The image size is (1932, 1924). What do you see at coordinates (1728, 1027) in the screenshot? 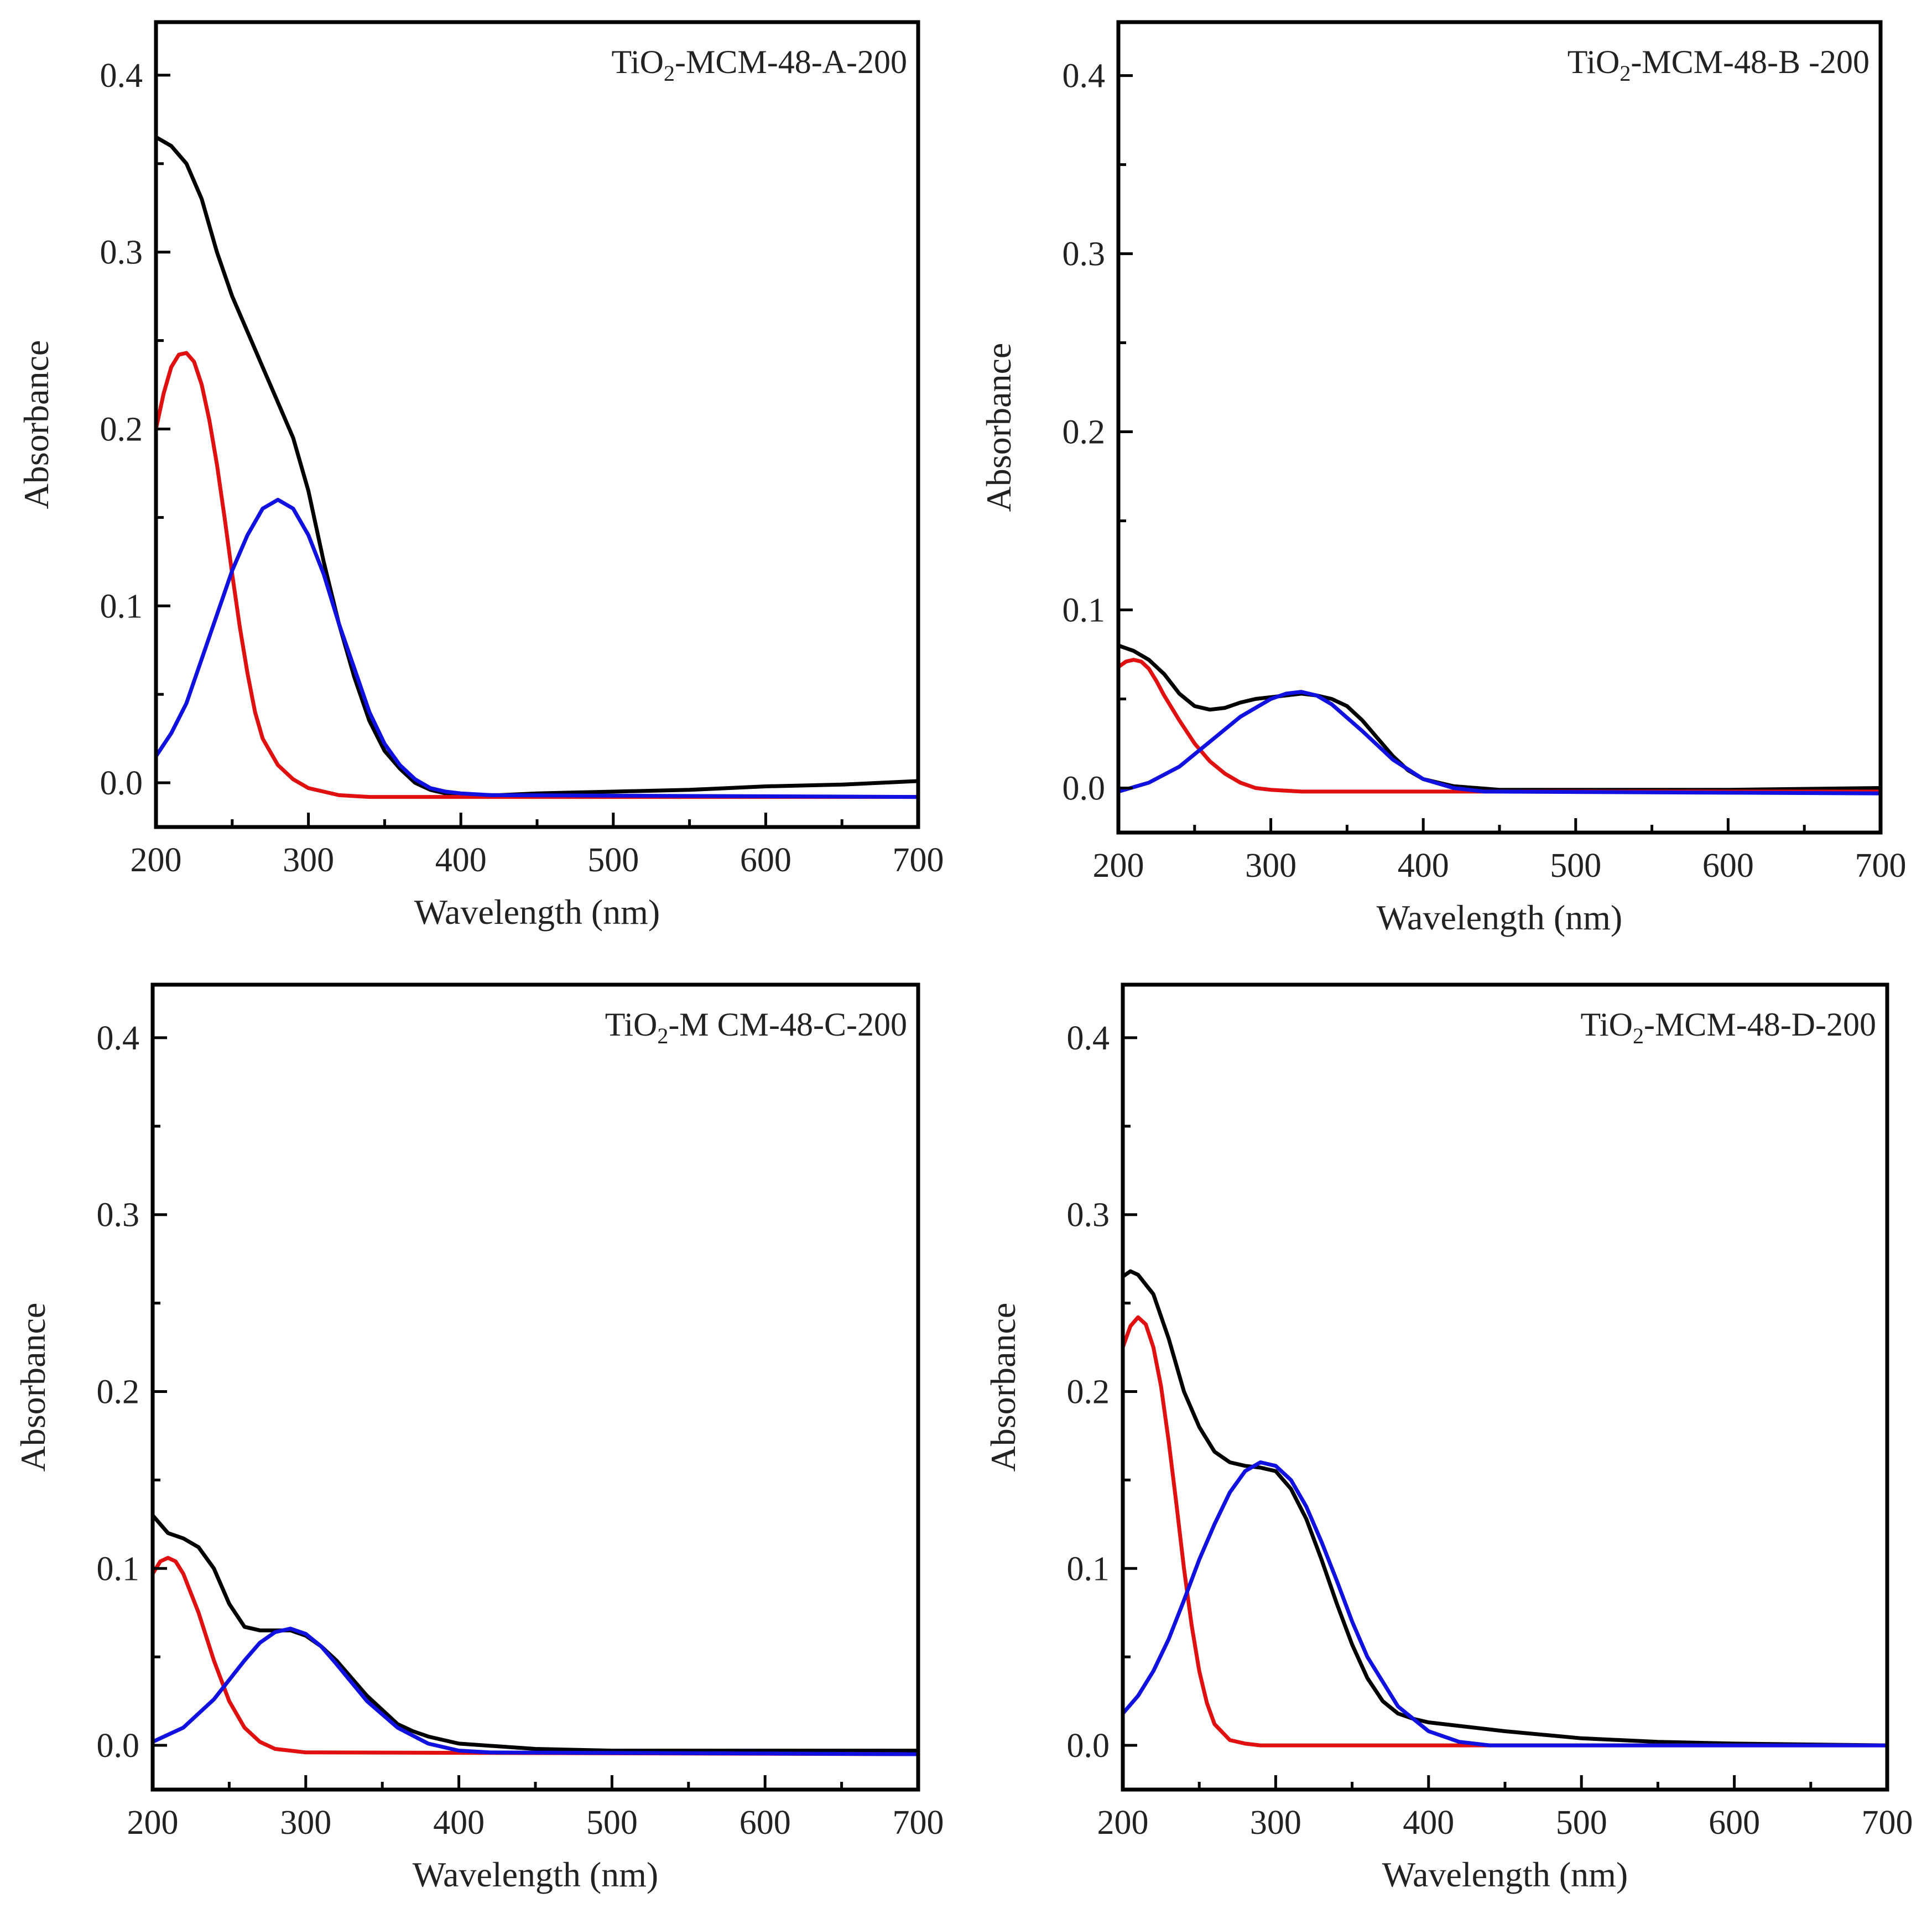
I see `panel-title: TiO2-MCM-48-D-200` at bounding box center [1728, 1027].